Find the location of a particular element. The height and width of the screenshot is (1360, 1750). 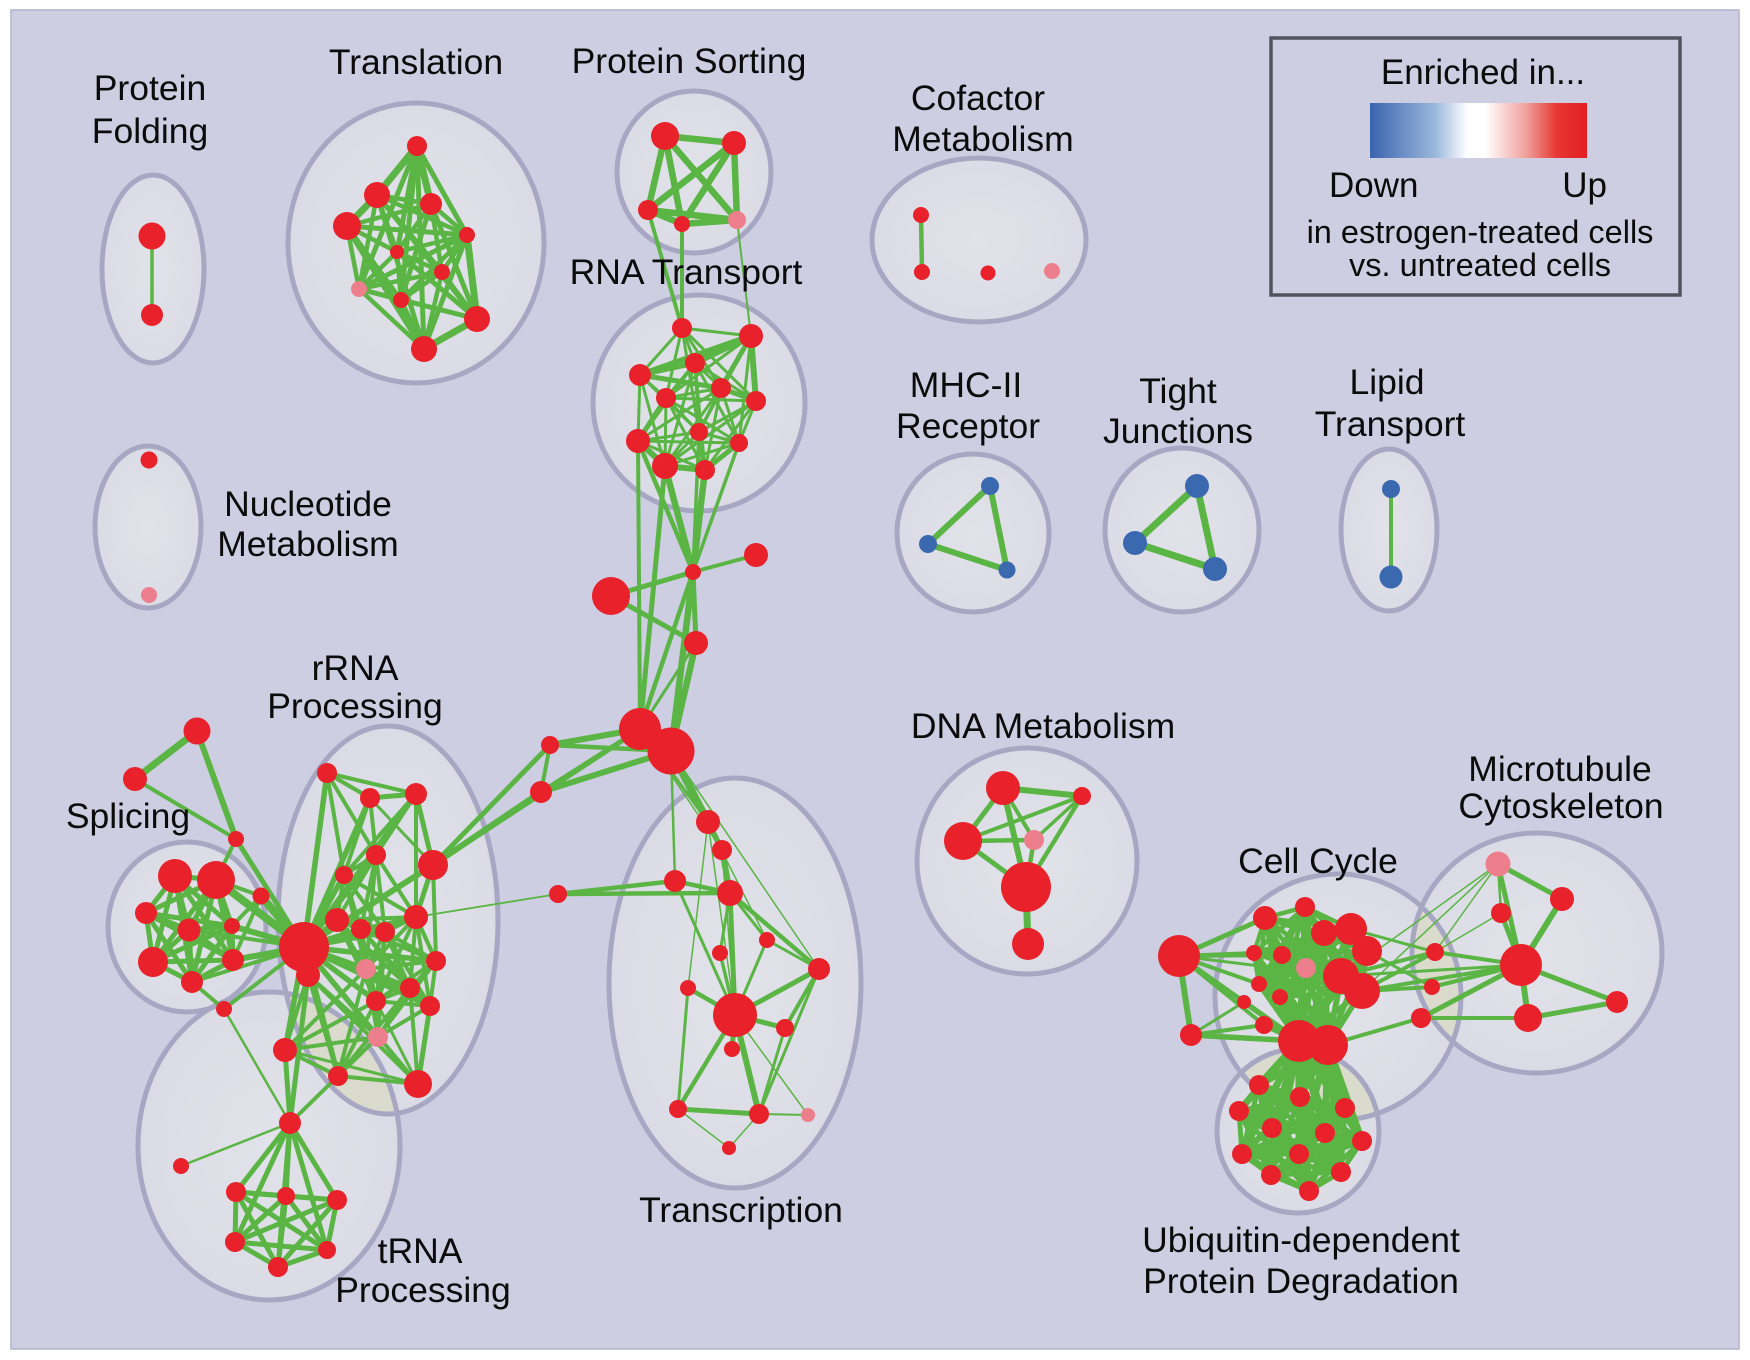

svg-text: tRNA is located at coordinates (420, 1251).